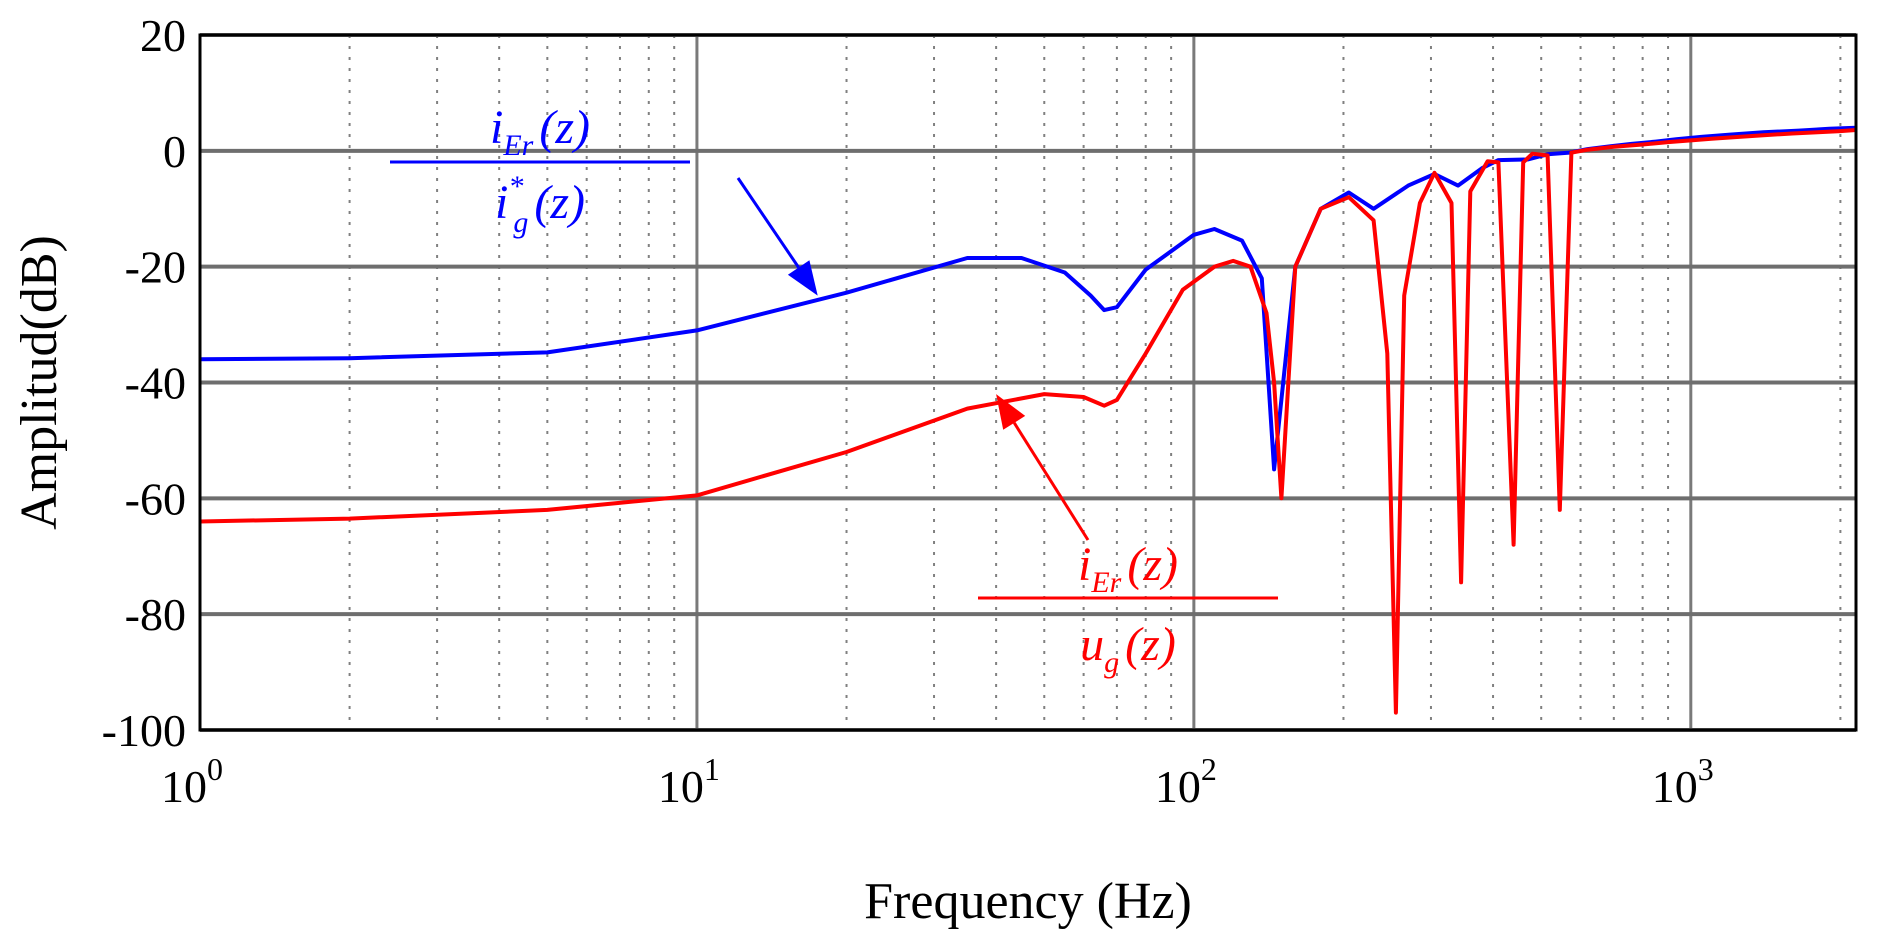  I want to click on y-tick-label: -40, so click(155, 383).